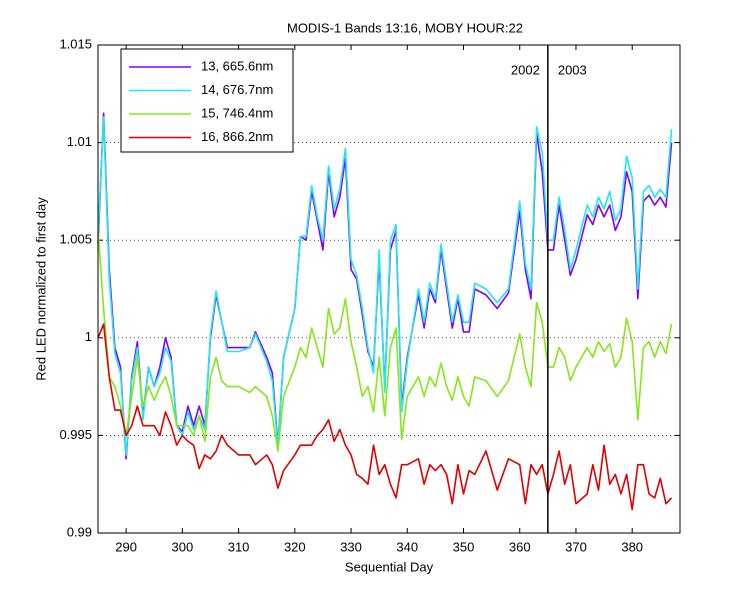  Describe the element at coordinates (351, 546) in the screenshot. I see `x-tick-label: 330` at that location.